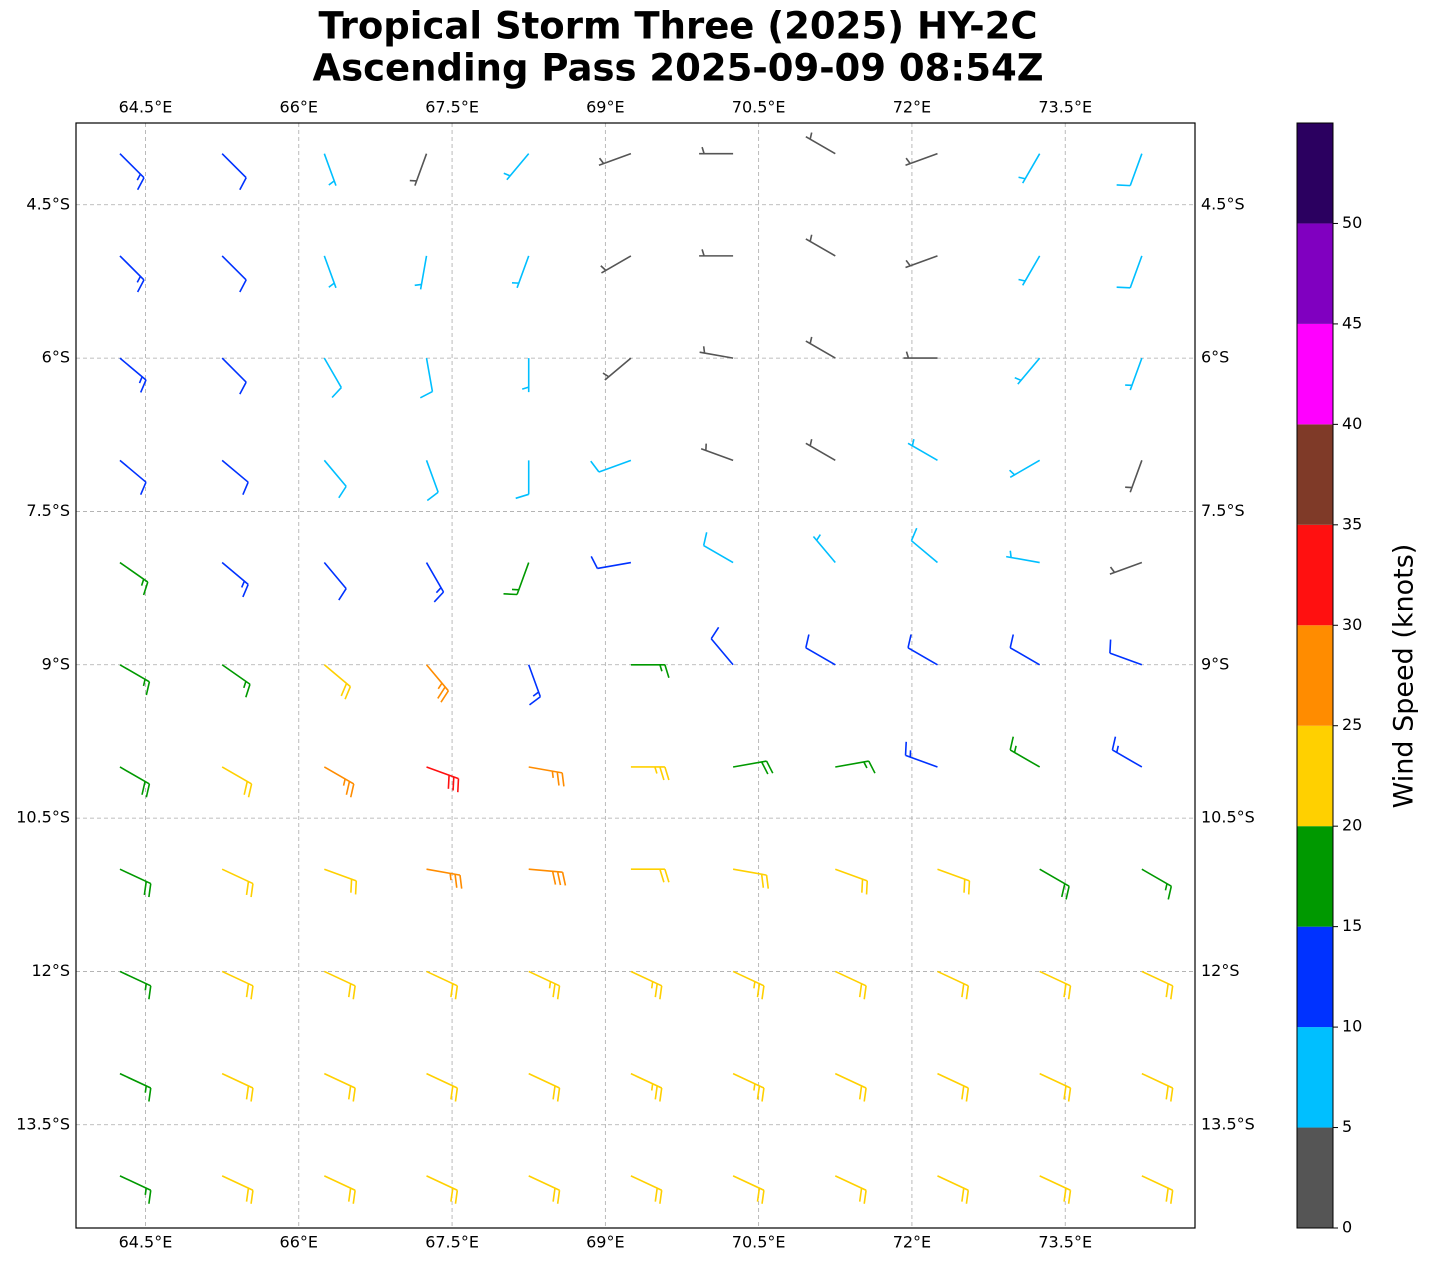 The width and height of the screenshot is (1433, 1264). Describe the element at coordinates (1315, 675) in the screenshot. I see `colorbar-frame` at that location.